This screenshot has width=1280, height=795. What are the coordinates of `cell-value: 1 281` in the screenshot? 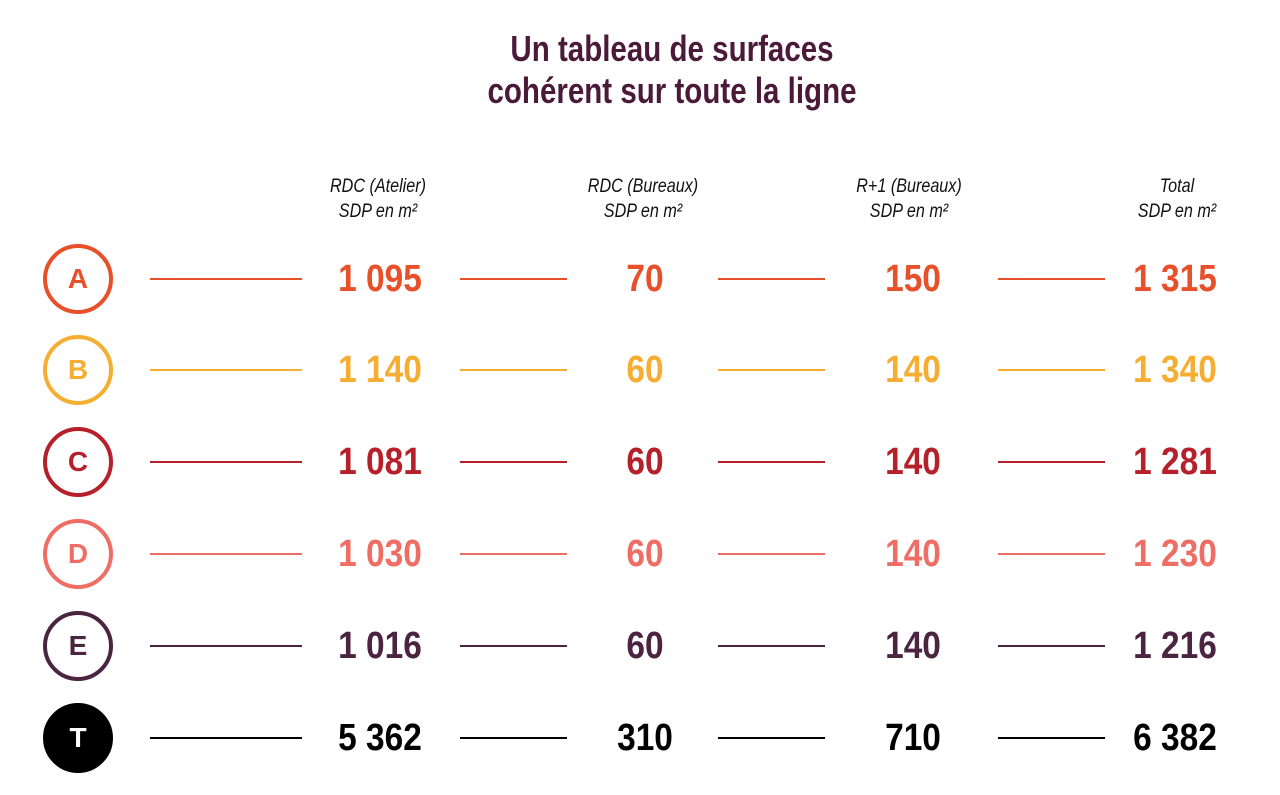 It's located at (1175, 462).